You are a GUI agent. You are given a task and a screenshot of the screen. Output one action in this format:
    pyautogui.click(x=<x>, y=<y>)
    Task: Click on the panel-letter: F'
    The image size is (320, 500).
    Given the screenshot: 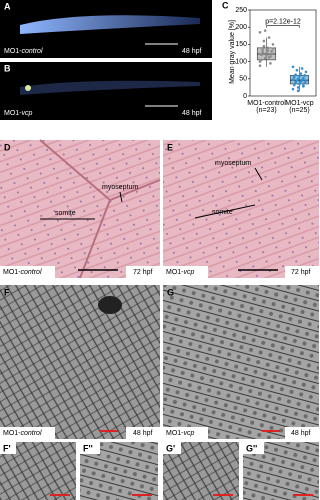 What is the action you would take?
    pyautogui.click(x=7, y=448)
    